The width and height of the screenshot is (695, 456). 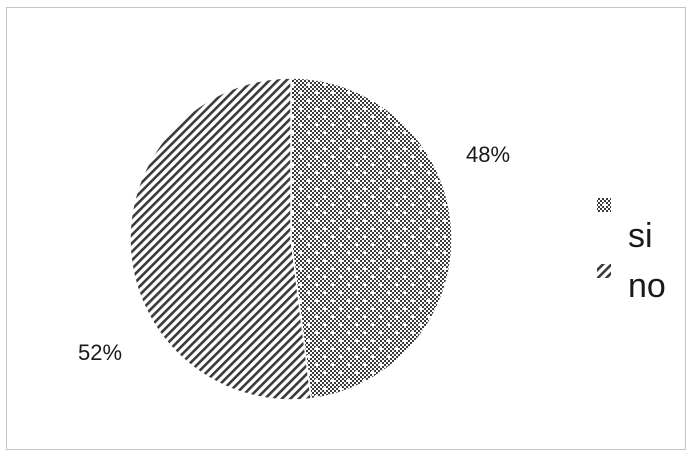 I want to click on legend-swatch-si, so click(x=604, y=205).